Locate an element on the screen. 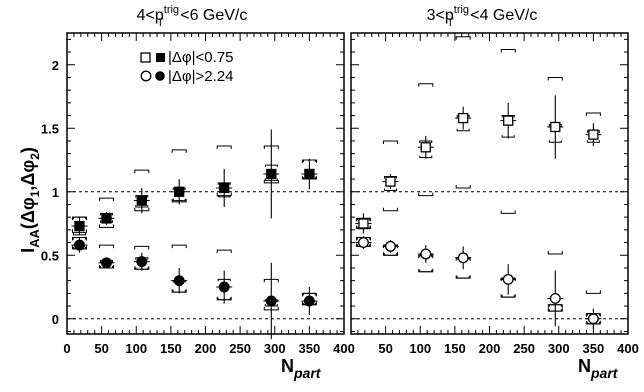 This screenshot has width=644, height=392. y-tick-label: 0 is located at coordinates (55, 319).